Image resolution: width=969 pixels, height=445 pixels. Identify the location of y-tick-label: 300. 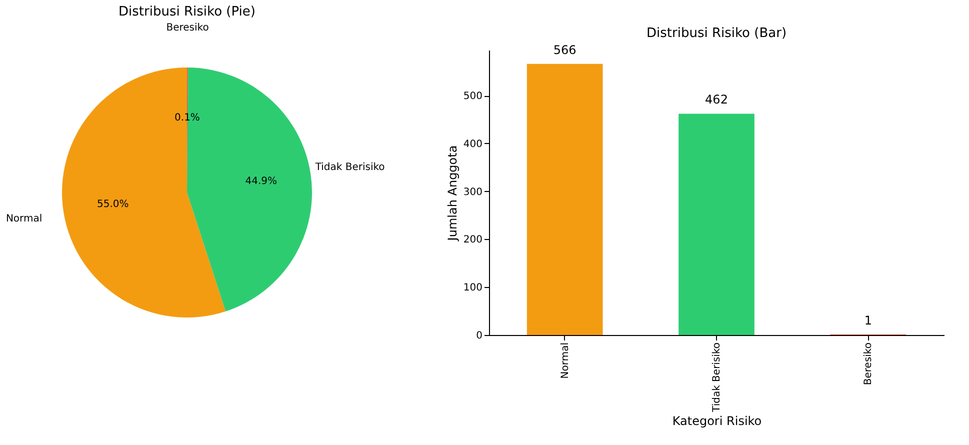
(472, 192).